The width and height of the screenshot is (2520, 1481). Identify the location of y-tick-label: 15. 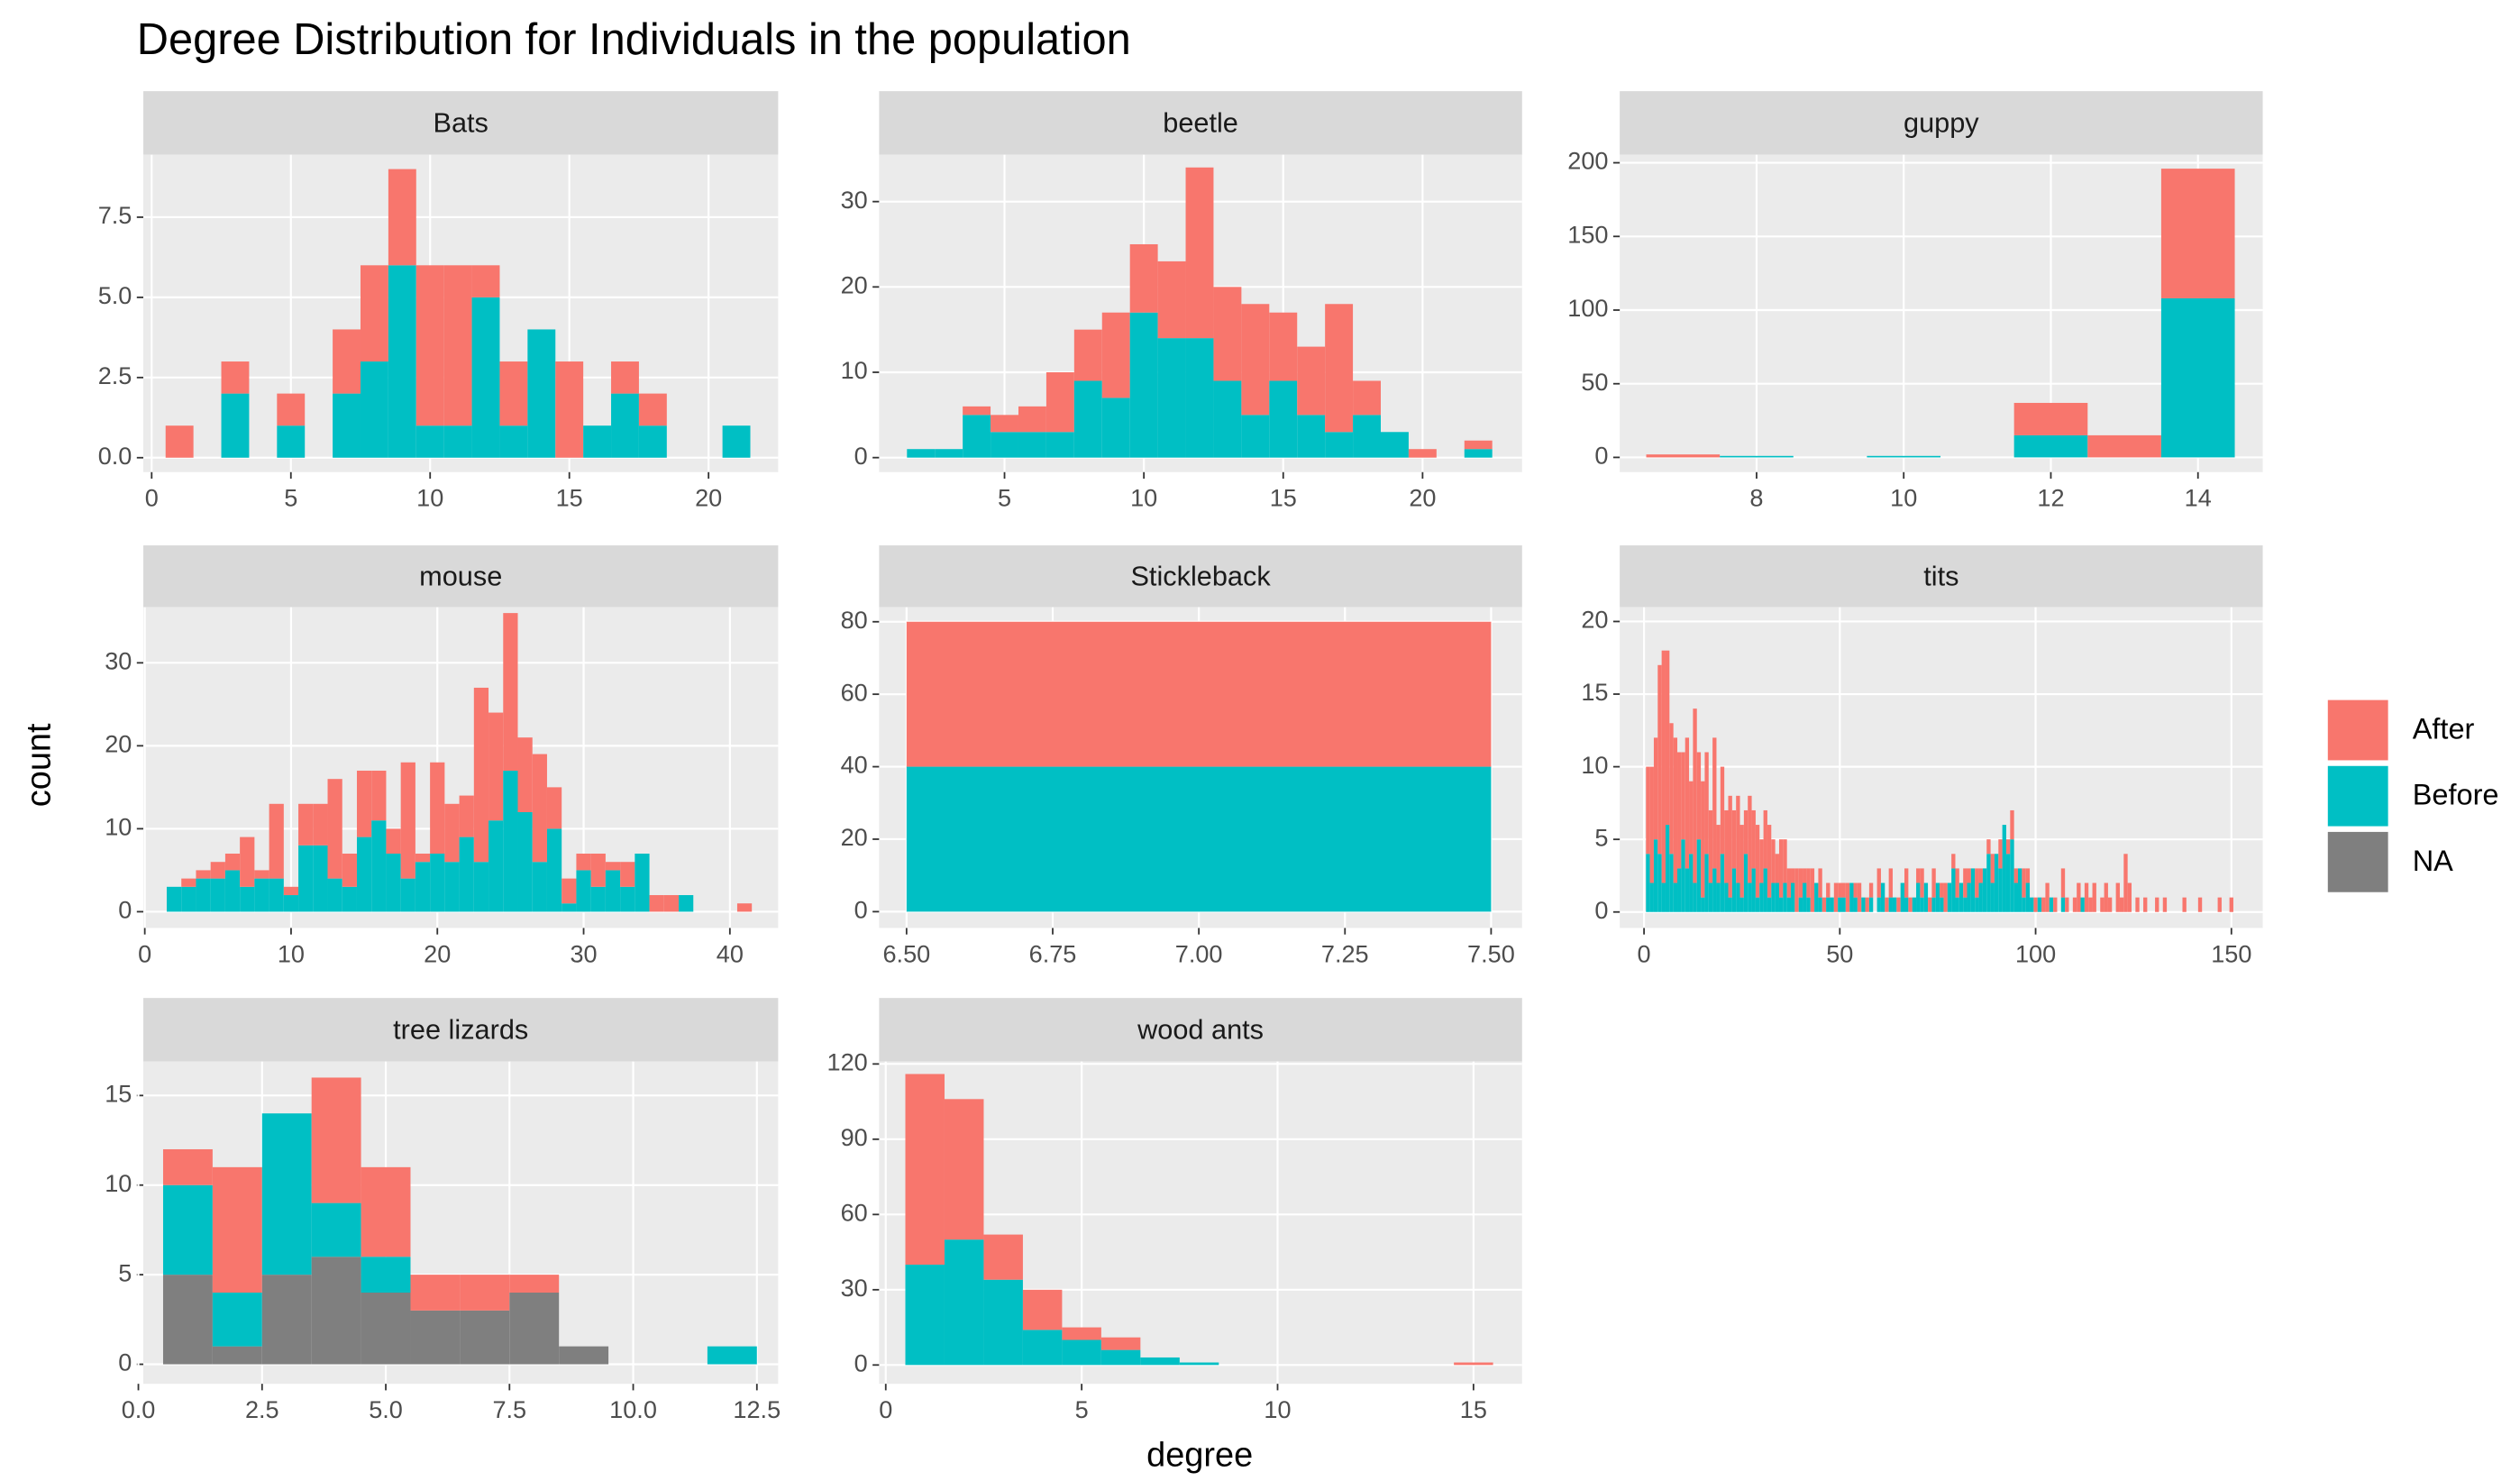
(1594, 692).